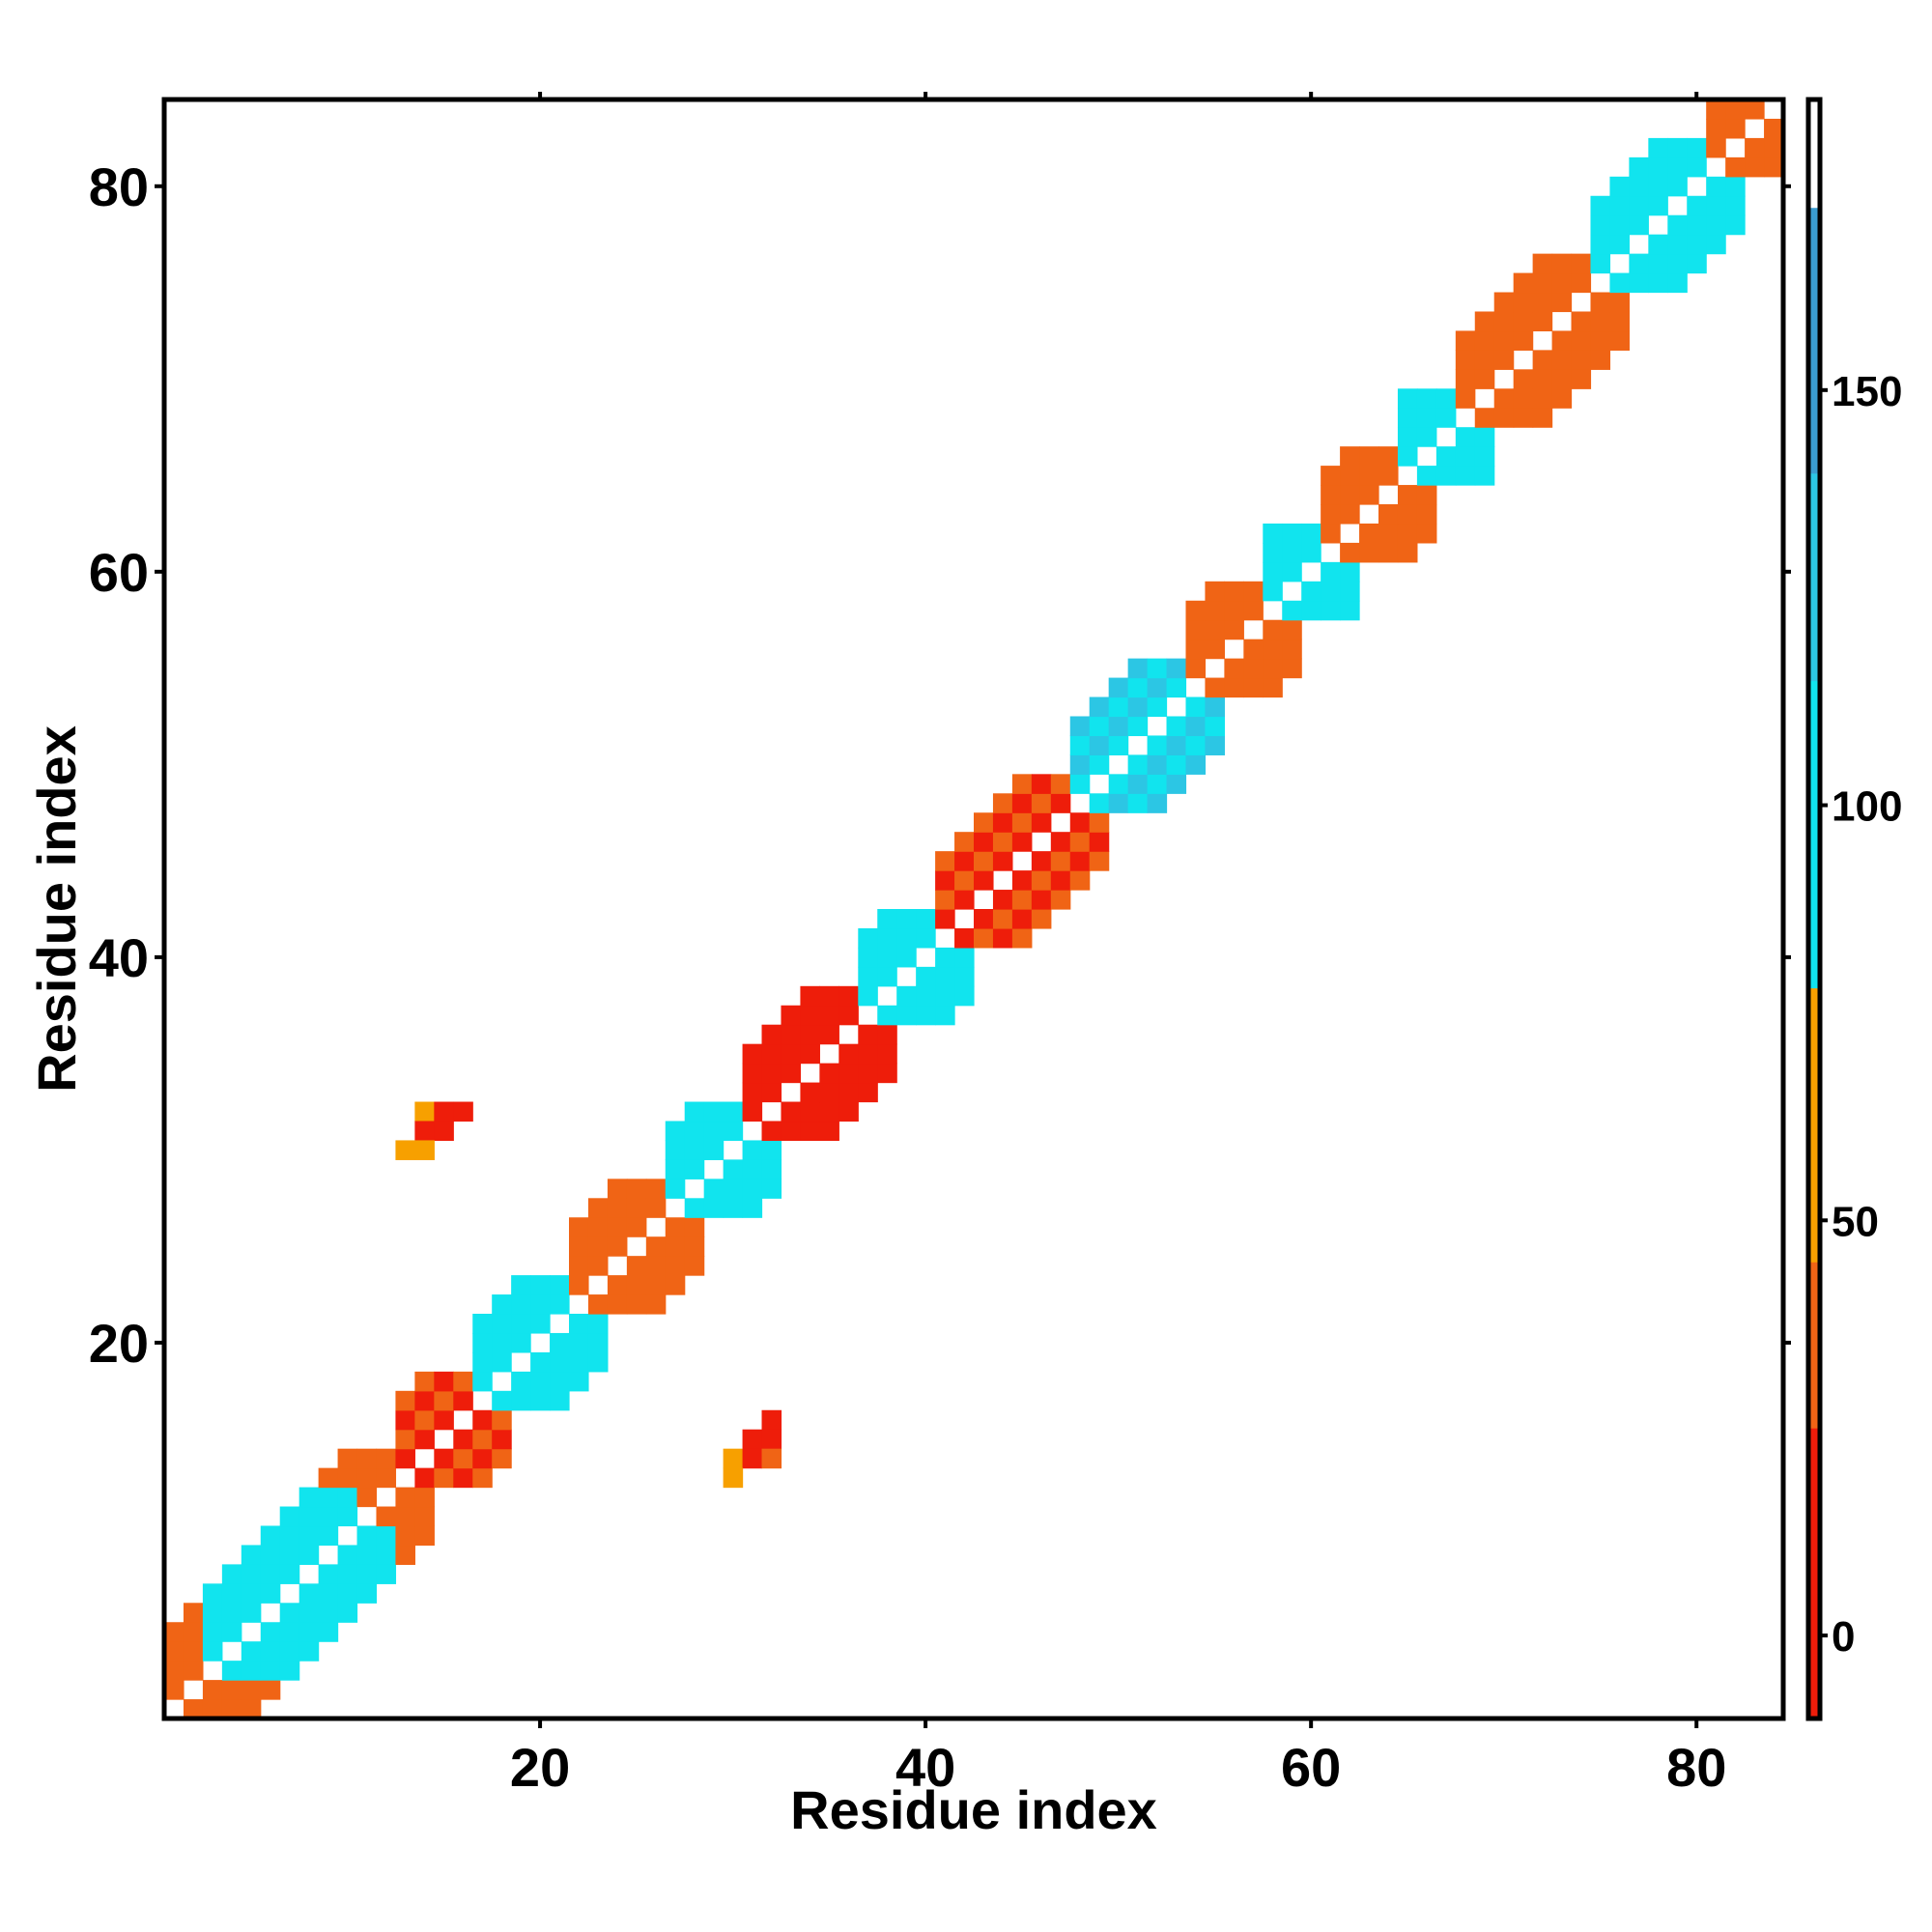 The image size is (1932, 1932). I want to click on x-tick-label: 80, so click(1696, 1767).